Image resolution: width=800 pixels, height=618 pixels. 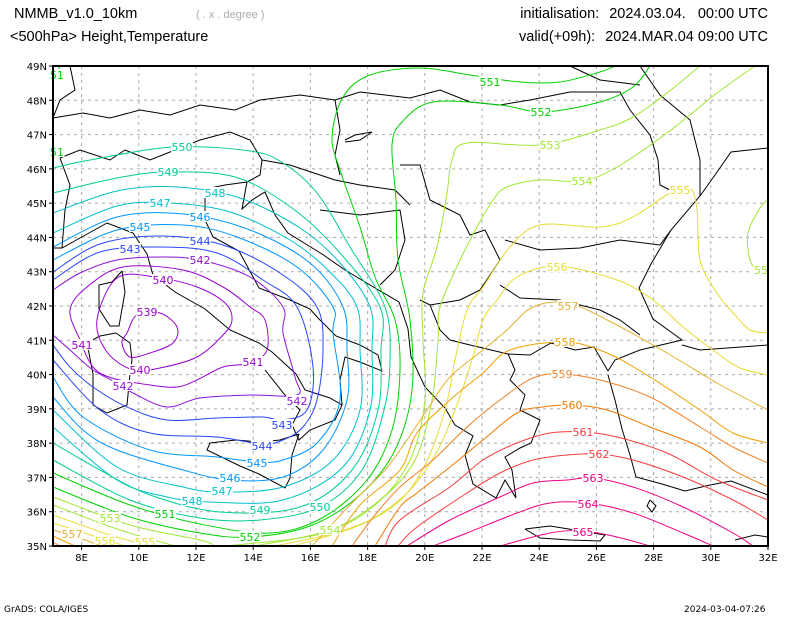 I want to click on border-alps, so click(x=206, y=105).